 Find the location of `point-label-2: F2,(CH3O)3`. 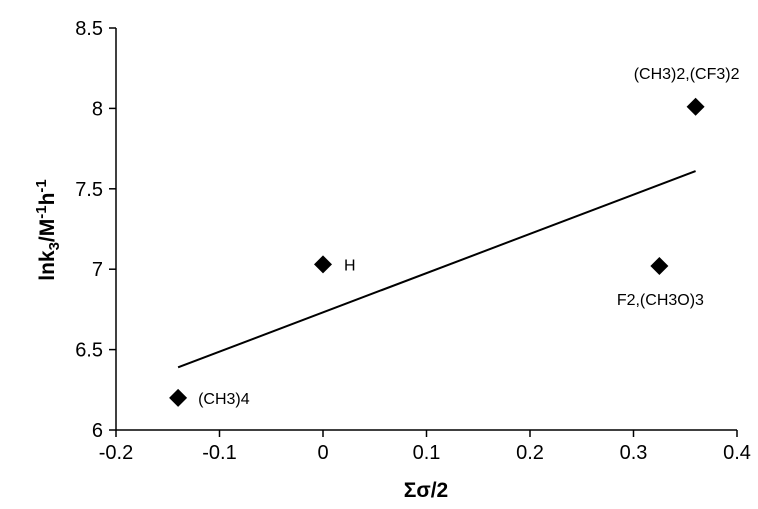

point-label-2: F2,(CH3O)3 is located at coordinates (660, 300).